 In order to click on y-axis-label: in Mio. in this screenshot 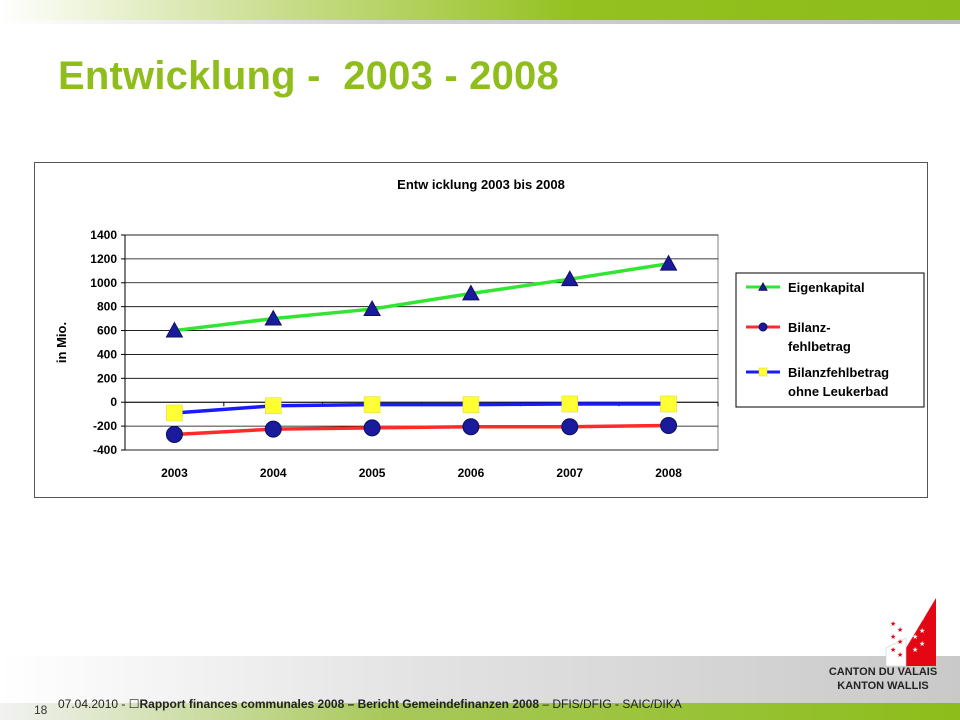, I will do `click(61, 342)`.